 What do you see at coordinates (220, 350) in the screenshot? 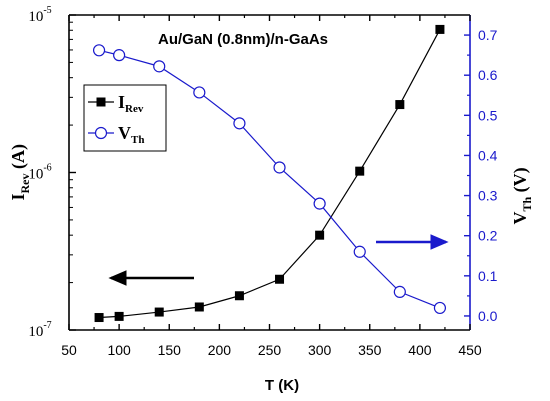
I see `x-tick-label: 200` at bounding box center [220, 350].